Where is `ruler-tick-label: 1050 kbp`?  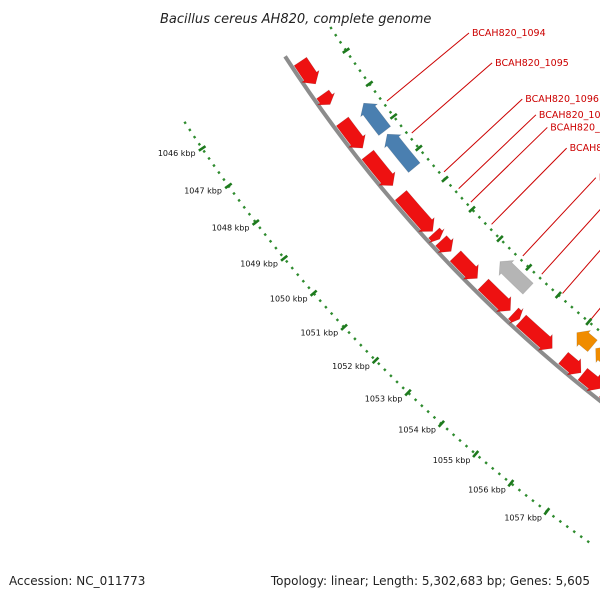 ruler-tick-label: 1050 kbp is located at coordinates (289, 298).